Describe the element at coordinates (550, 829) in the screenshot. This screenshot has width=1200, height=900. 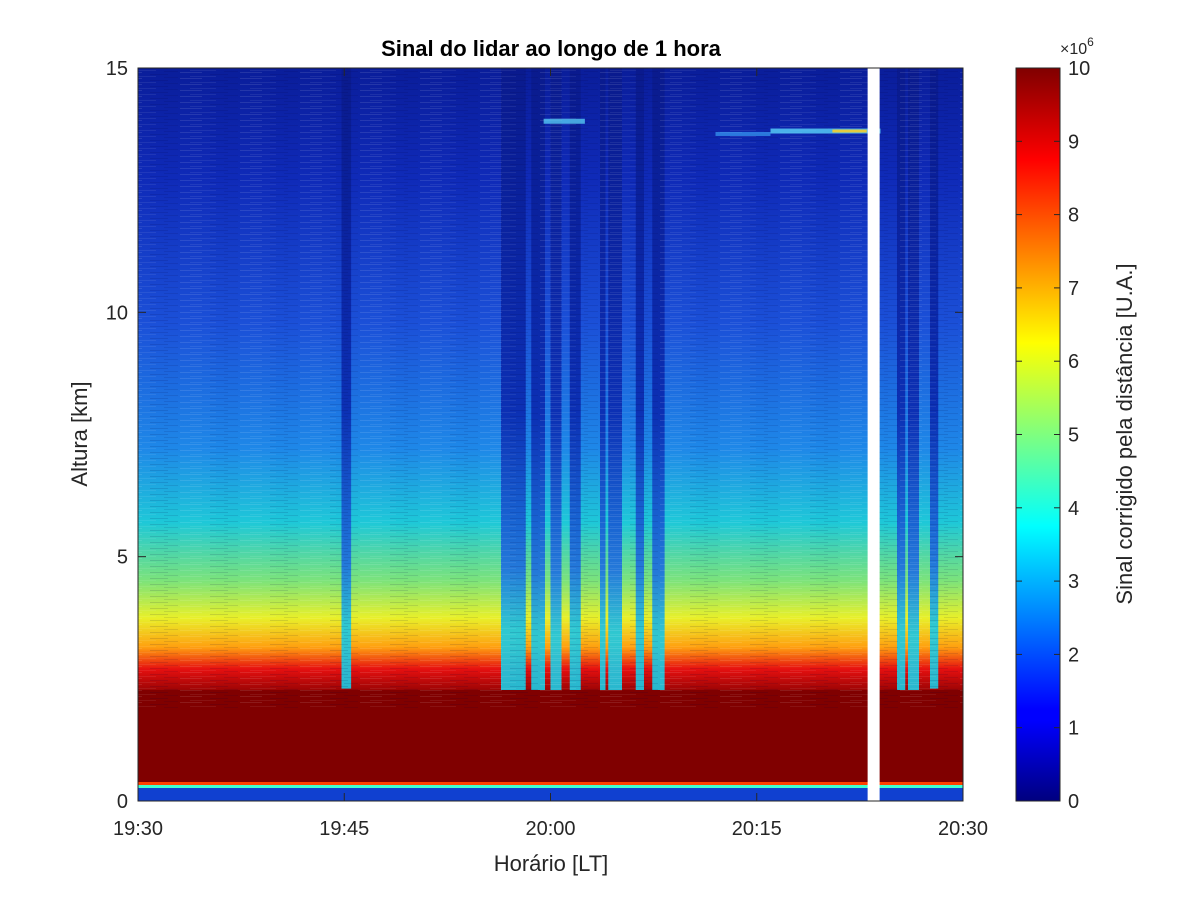
I see `x-tick-label: 20:00` at that location.